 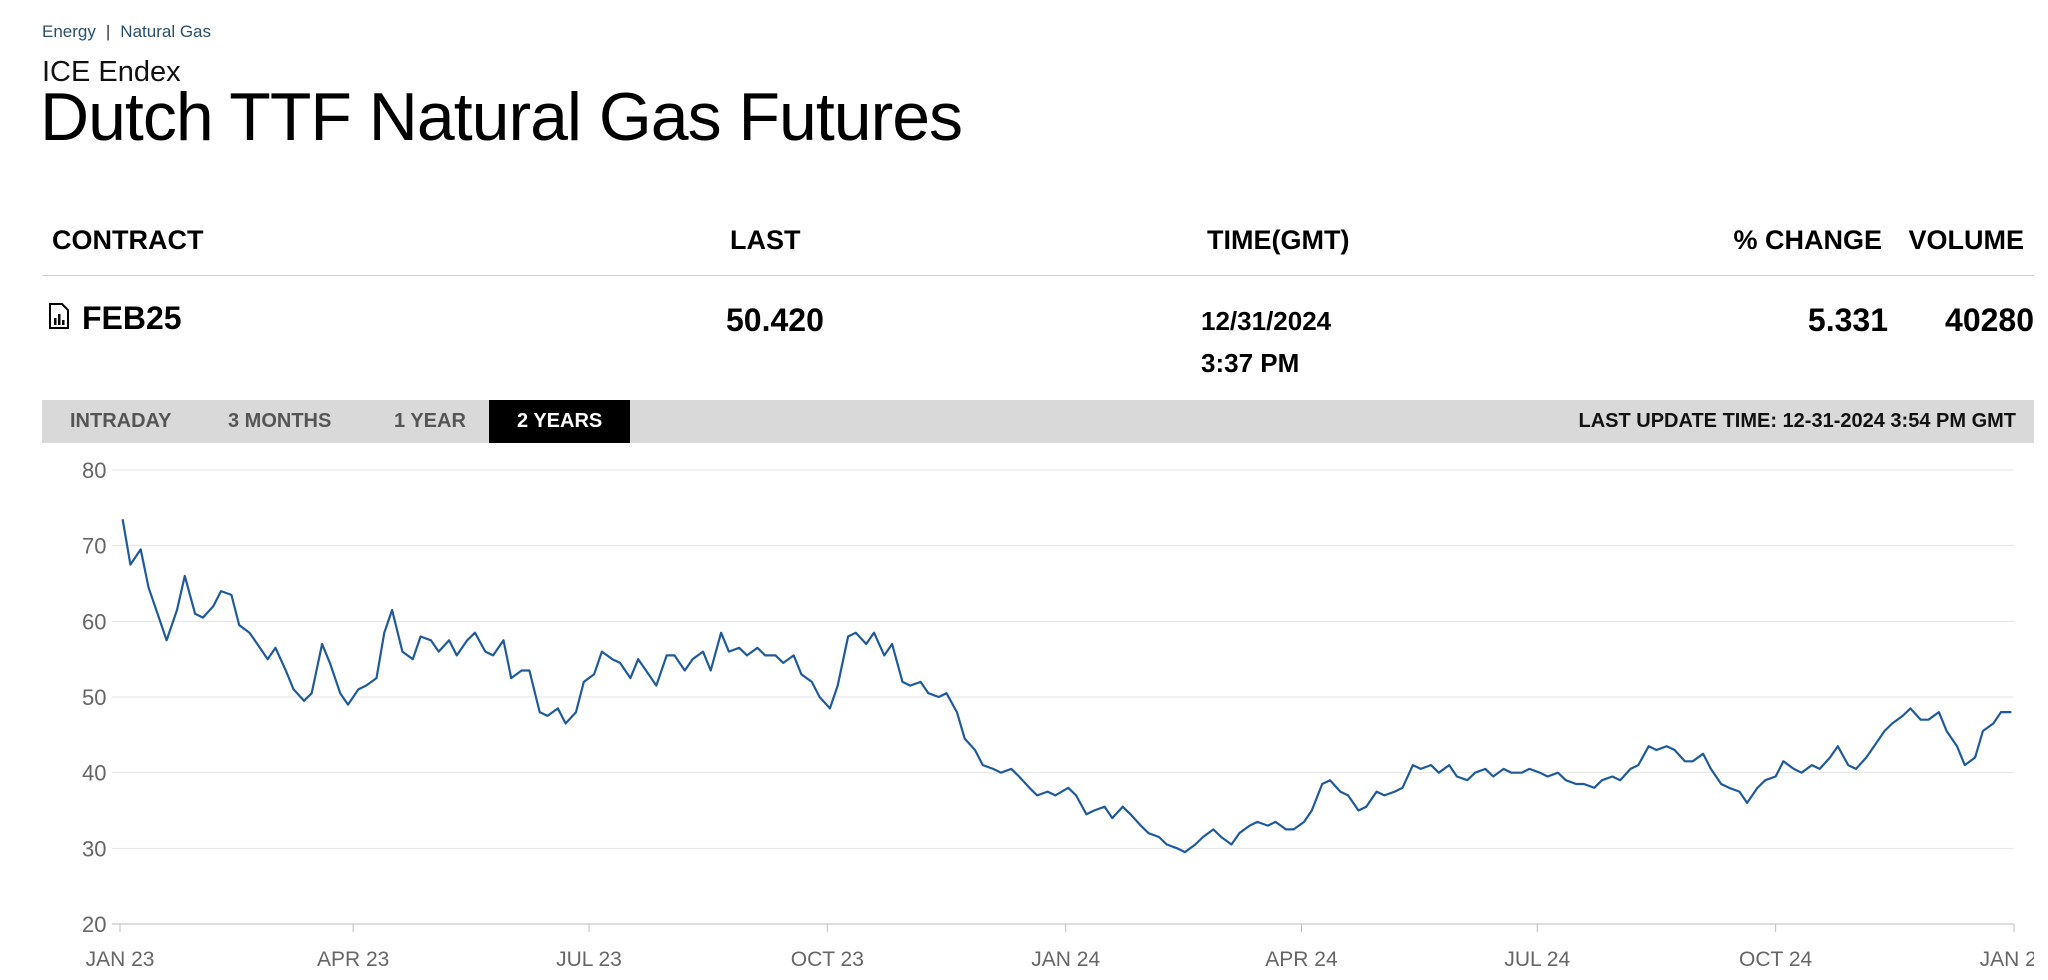 What do you see at coordinates (775, 320) in the screenshot?
I see `last-price: 50.420` at bounding box center [775, 320].